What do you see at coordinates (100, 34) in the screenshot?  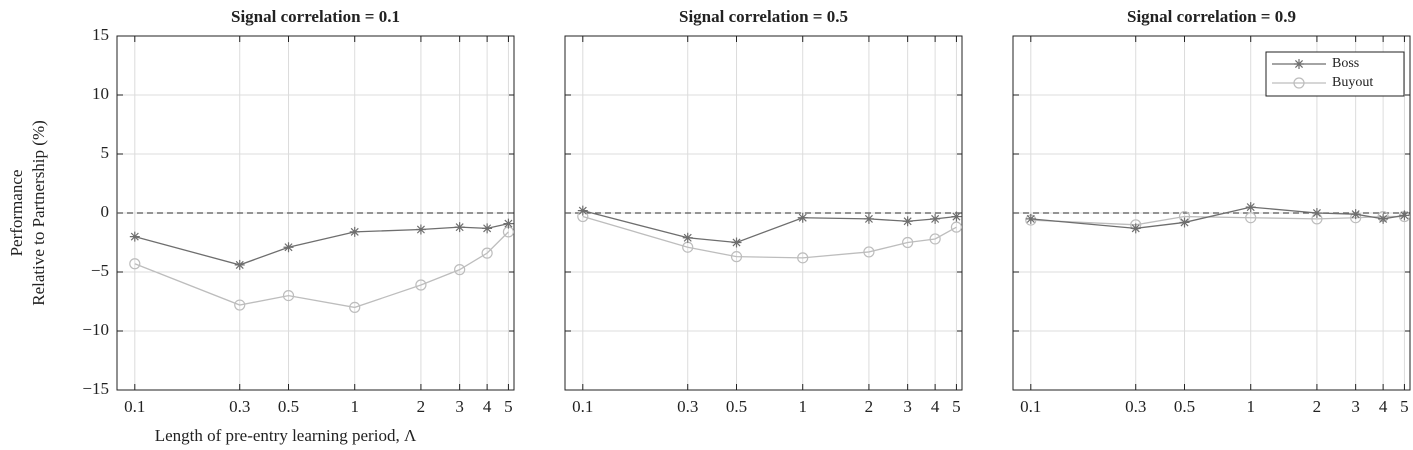 I see `y-tick-label: 15` at bounding box center [100, 34].